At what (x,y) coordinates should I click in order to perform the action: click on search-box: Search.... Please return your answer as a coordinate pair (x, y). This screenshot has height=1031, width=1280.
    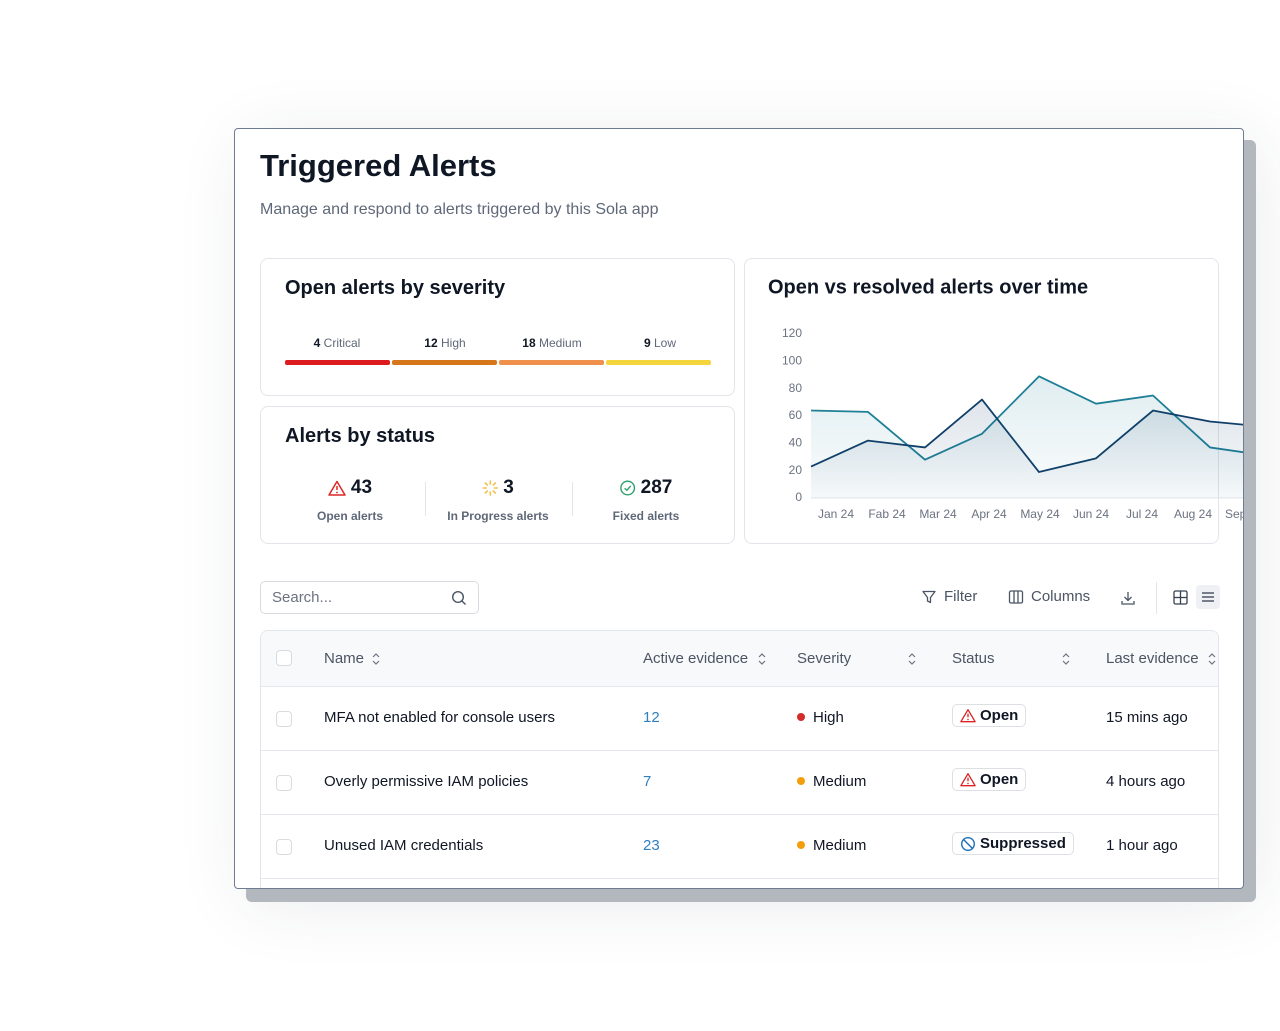
    Looking at the image, I should click on (369, 597).